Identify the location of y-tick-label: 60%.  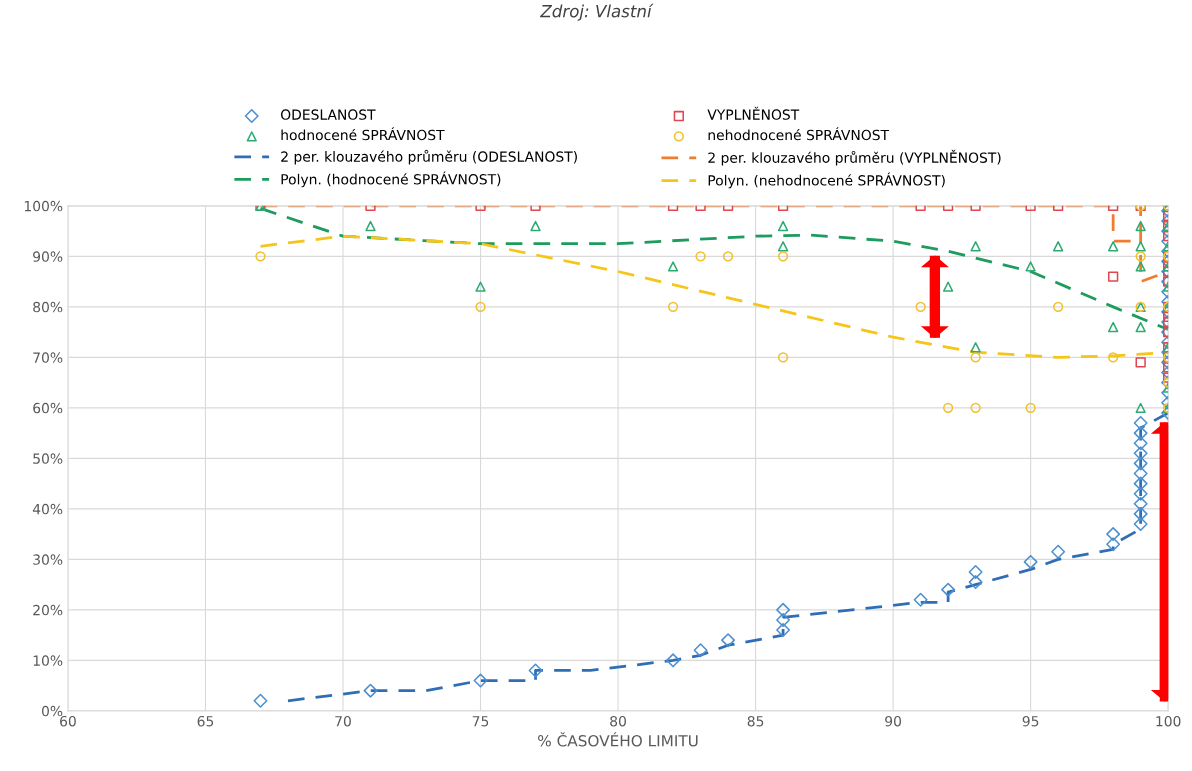
(48, 408).